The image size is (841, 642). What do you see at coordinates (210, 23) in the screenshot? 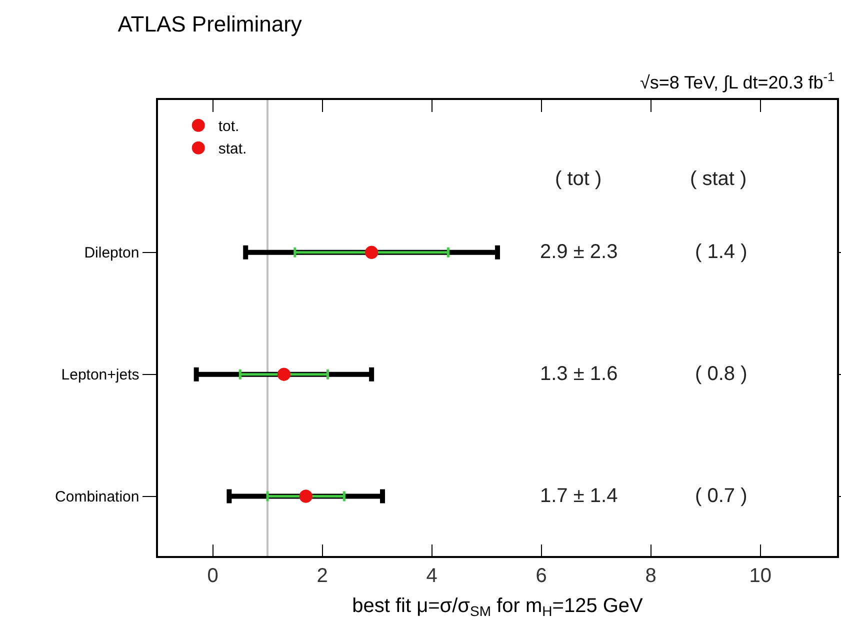
I see `chart-title: ATLAS Preliminary` at bounding box center [210, 23].